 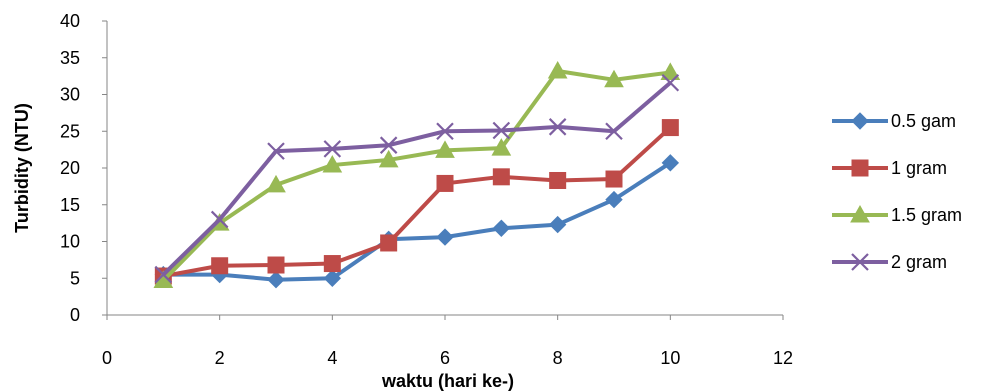 I want to click on legend-item: 0.5 gam, so click(x=894, y=121).